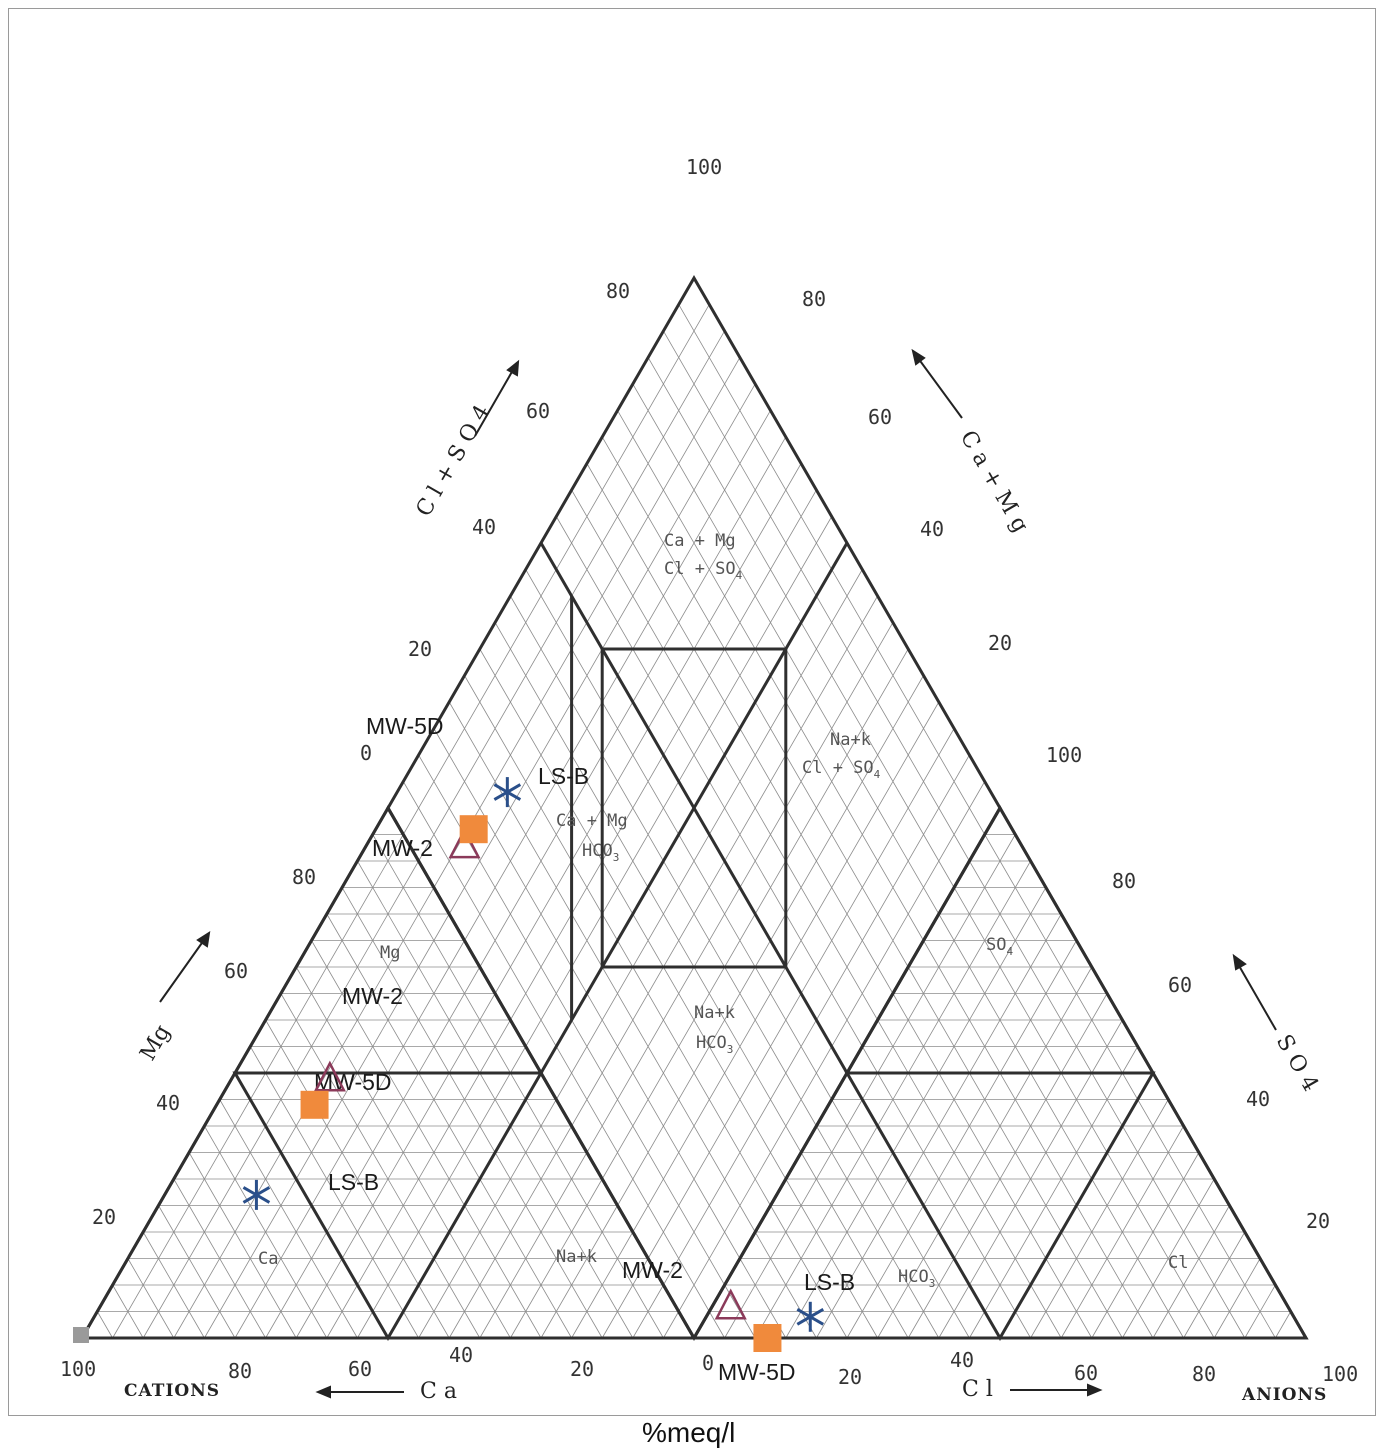 The width and height of the screenshot is (1384, 1450). Describe the element at coordinates (1178, 1263) in the screenshot. I see `zone-cl: Cl` at that location.